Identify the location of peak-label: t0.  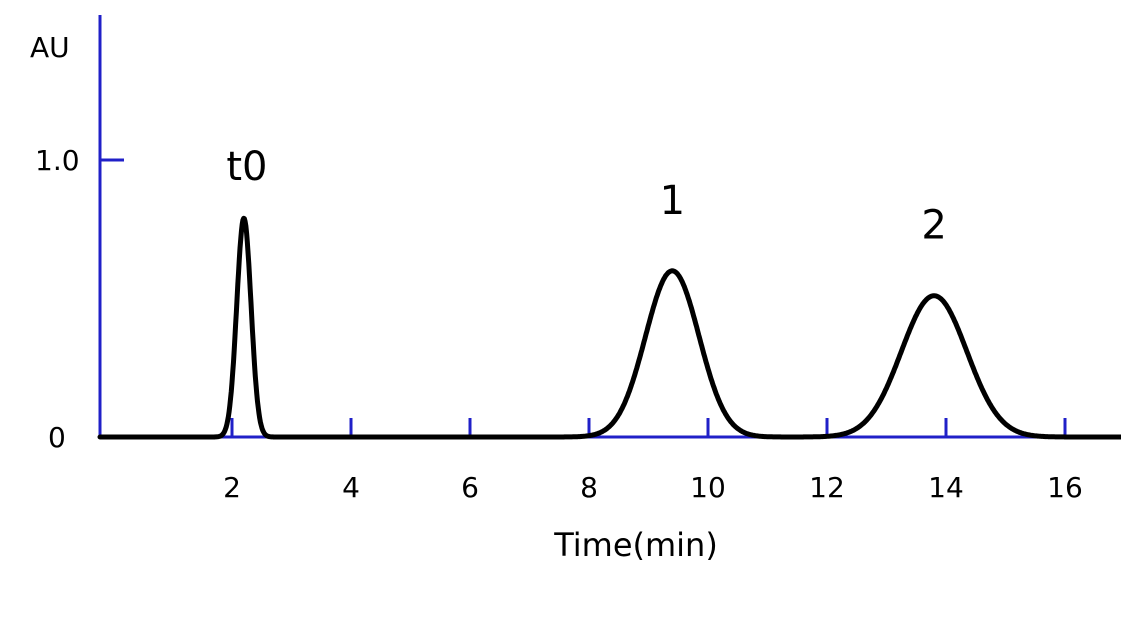
(246, 167).